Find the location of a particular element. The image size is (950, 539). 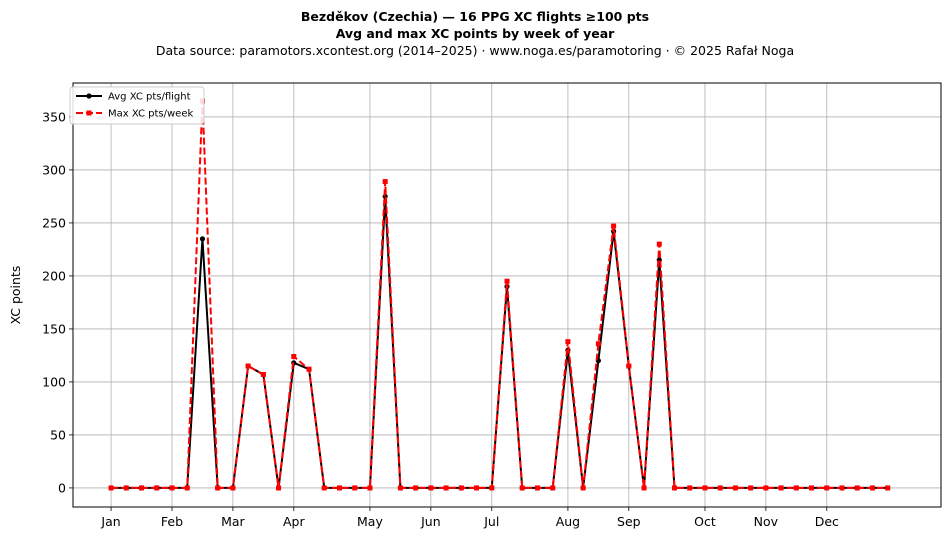

data-point-avg is located at coordinates (202, 239).